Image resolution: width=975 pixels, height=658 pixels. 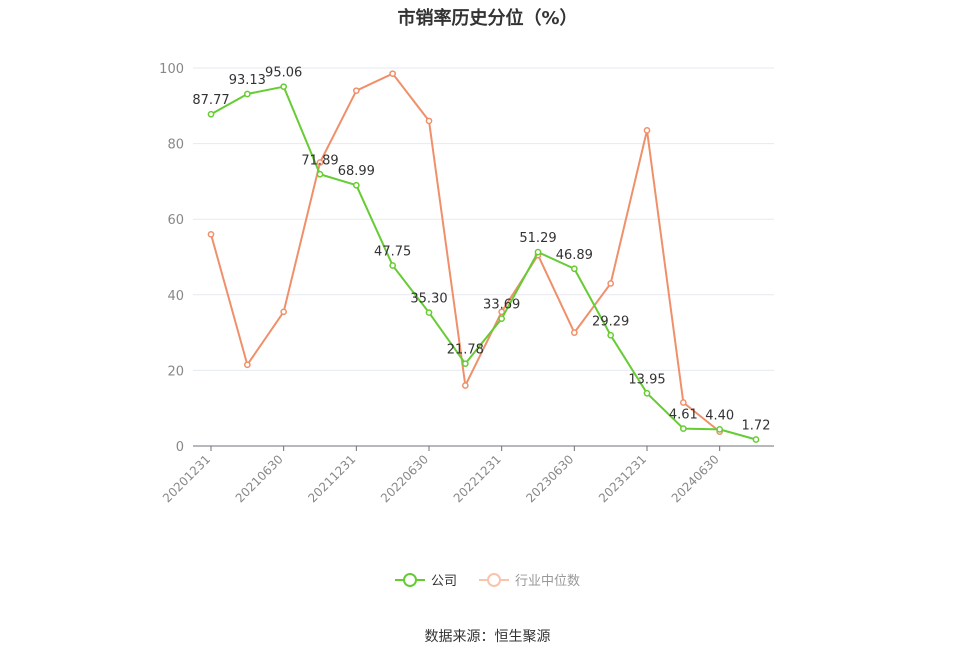 I want to click on data-label: 71.89, so click(x=319, y=160).